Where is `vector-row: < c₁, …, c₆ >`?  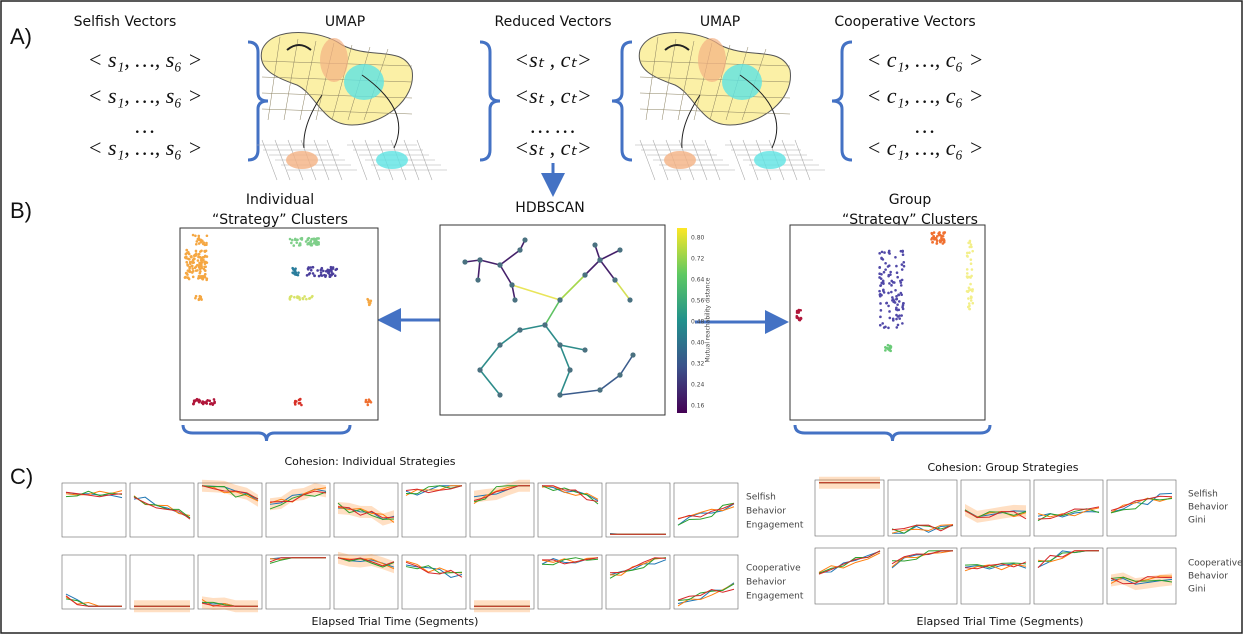 vector-row: < c₁, …, c₆ > is located at coordinates (924, 59).